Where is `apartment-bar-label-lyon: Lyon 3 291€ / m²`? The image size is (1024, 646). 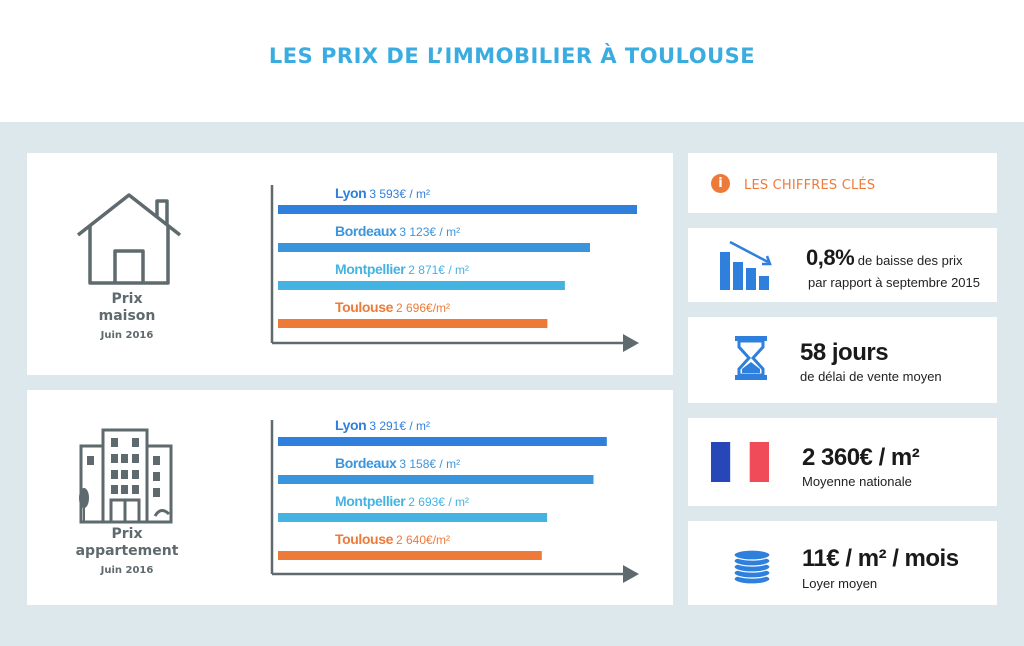 apartment-bar-label-lyon: Lyon 3 291€ / m² is located at coordinates (382, 425).